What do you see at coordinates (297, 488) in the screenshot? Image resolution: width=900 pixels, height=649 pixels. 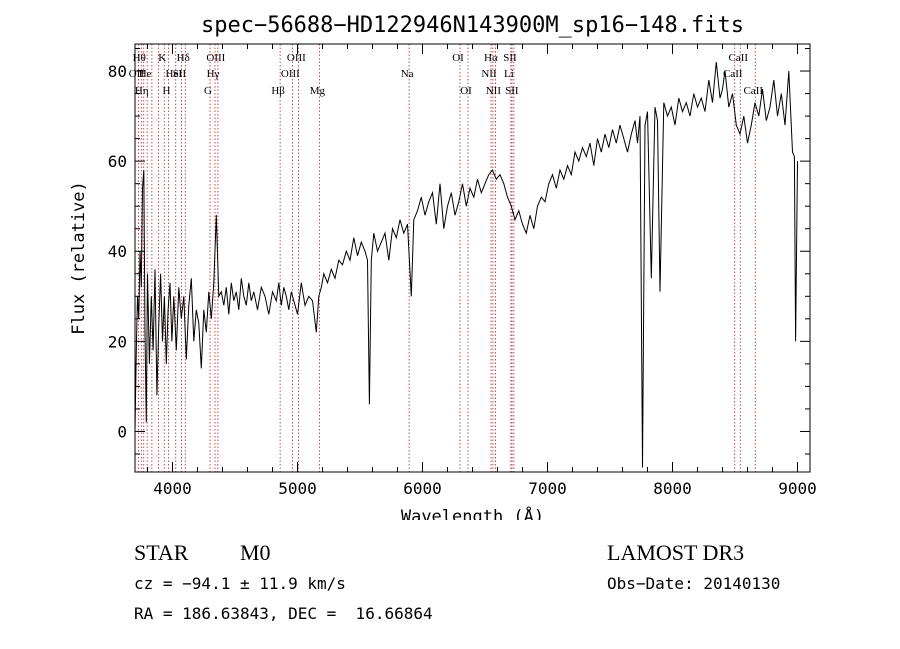 I see `x-tick-label: 5000` at bounding box center [297, 488].